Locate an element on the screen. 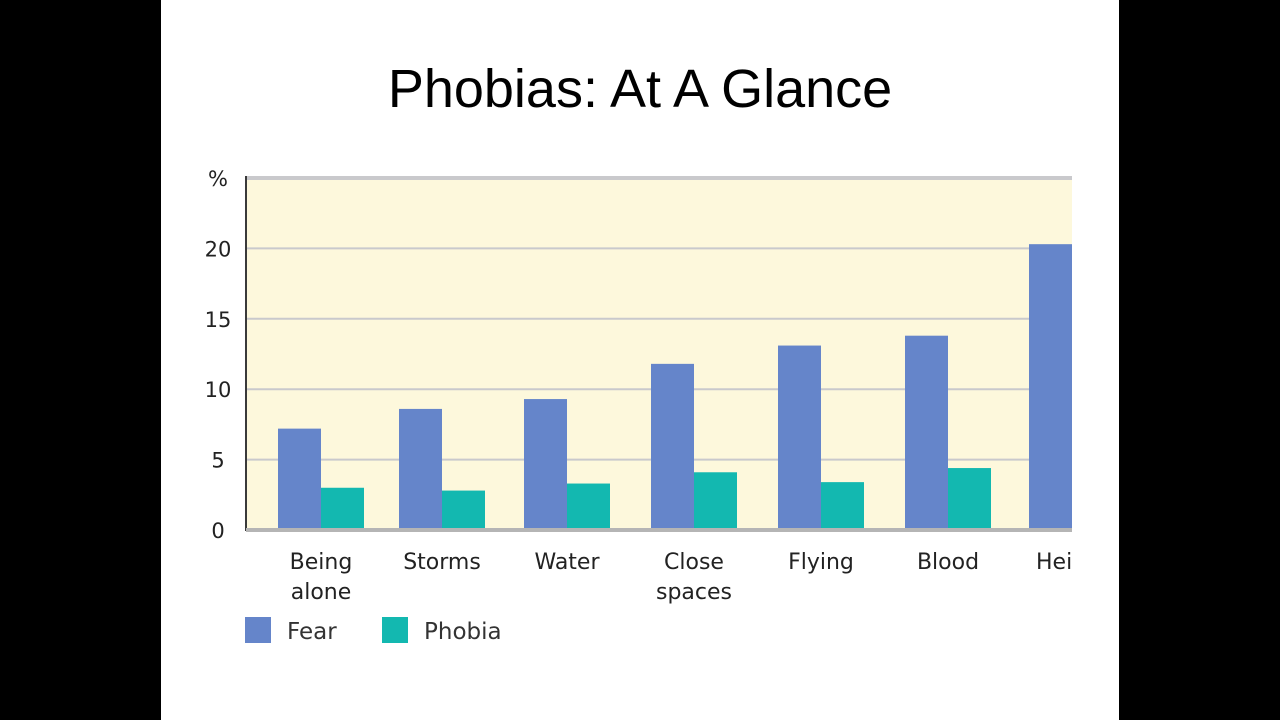 This screenshot has height=720, width=1280. y-tick-label: 5 is located at coordinates (217, 461).